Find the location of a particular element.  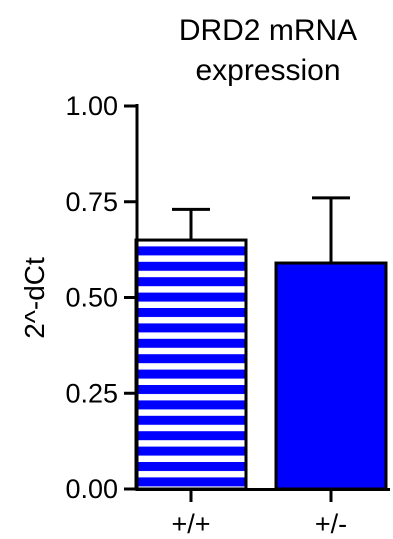

x-axis-tick-labels: +/+ +/- is located at coordinates (259, 514).